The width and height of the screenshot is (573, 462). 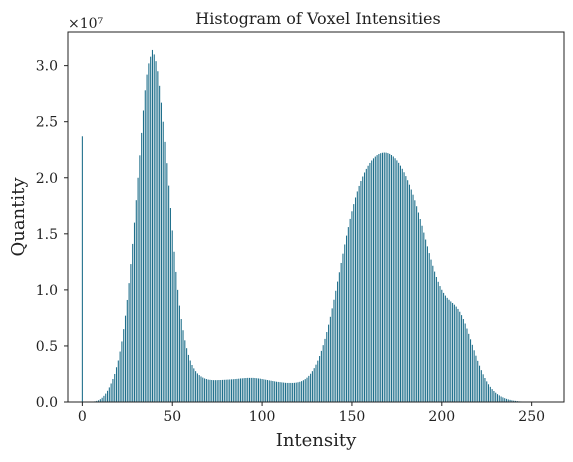 I want to click on y-tick-label: 1.0, so click(x=47, y=291).